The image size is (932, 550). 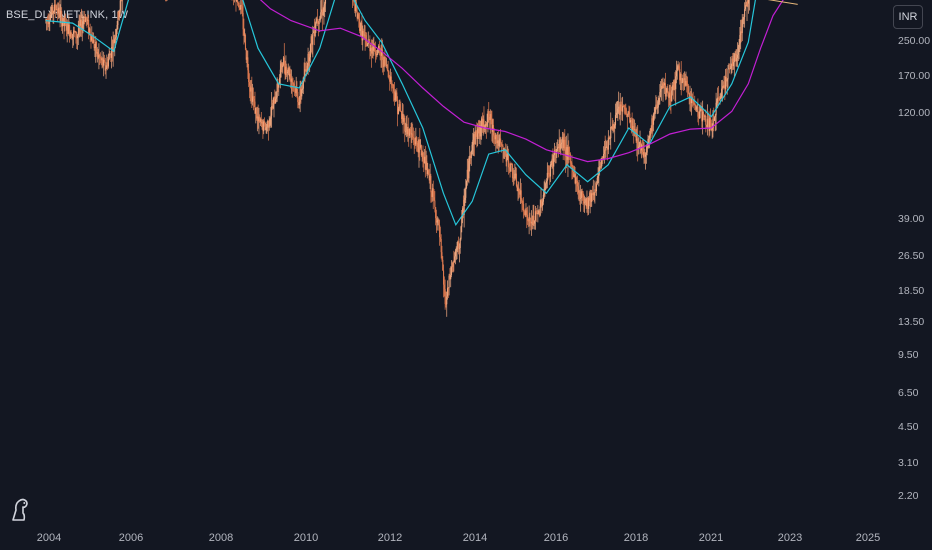 I want to click on y-tick-label: 9.50, so click(x=908, y=355).